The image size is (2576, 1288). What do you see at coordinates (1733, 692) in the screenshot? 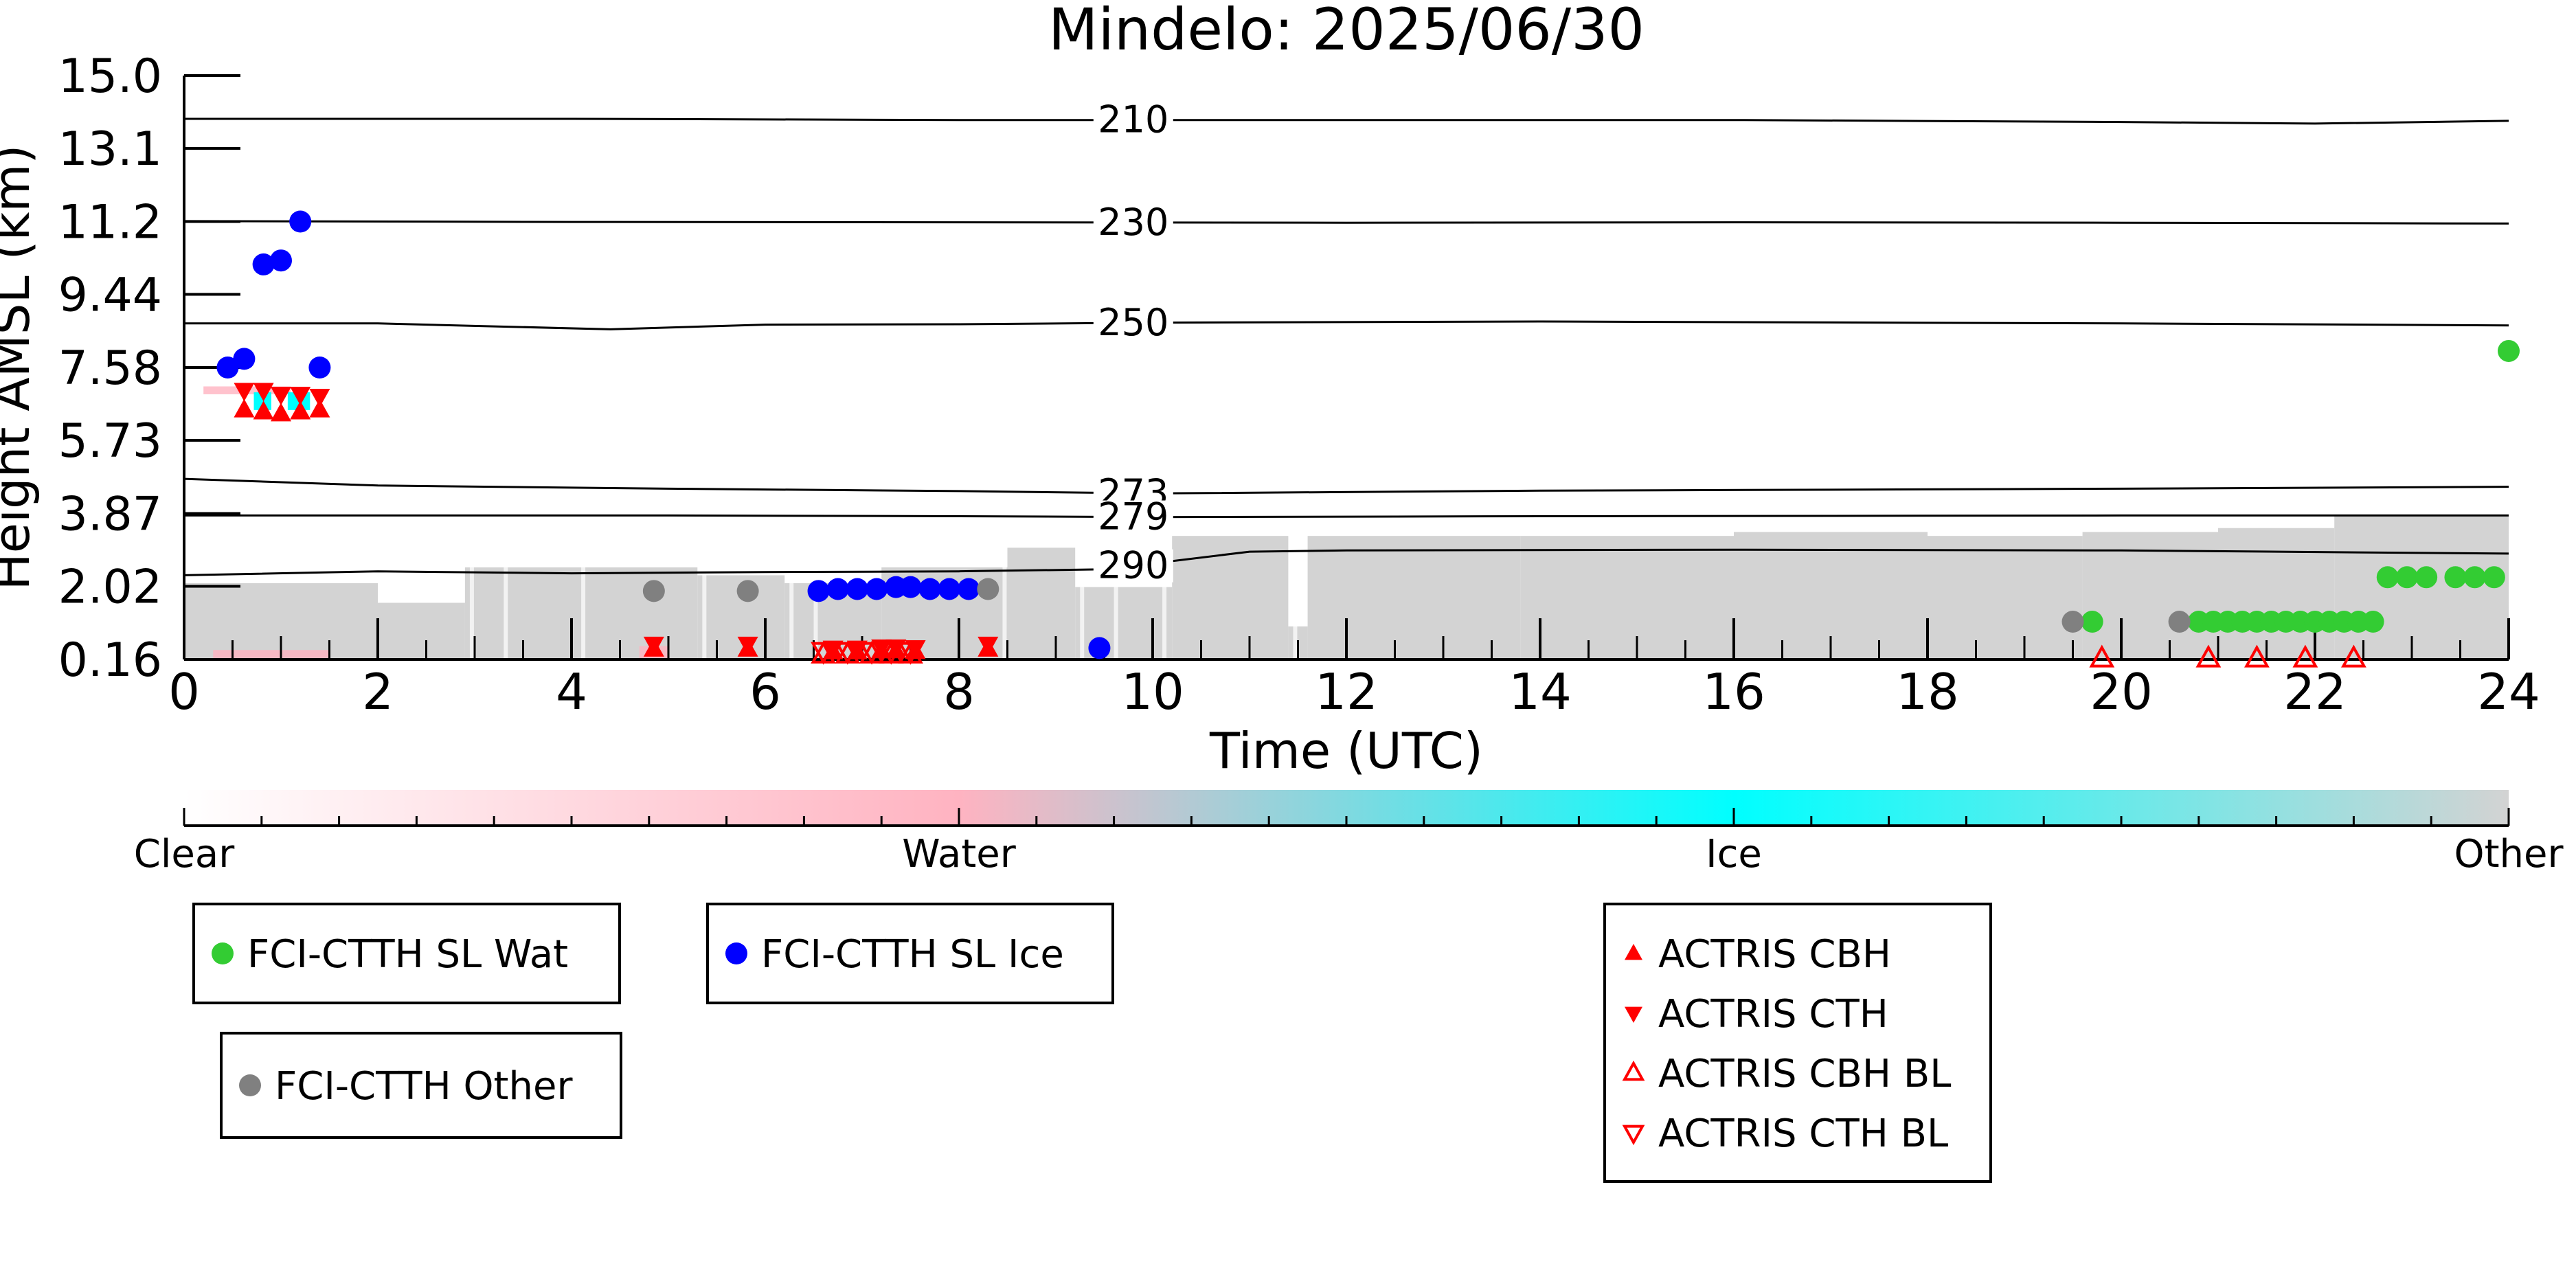
I see `x-tick-label: 16` at bounding box center [1733, 692].